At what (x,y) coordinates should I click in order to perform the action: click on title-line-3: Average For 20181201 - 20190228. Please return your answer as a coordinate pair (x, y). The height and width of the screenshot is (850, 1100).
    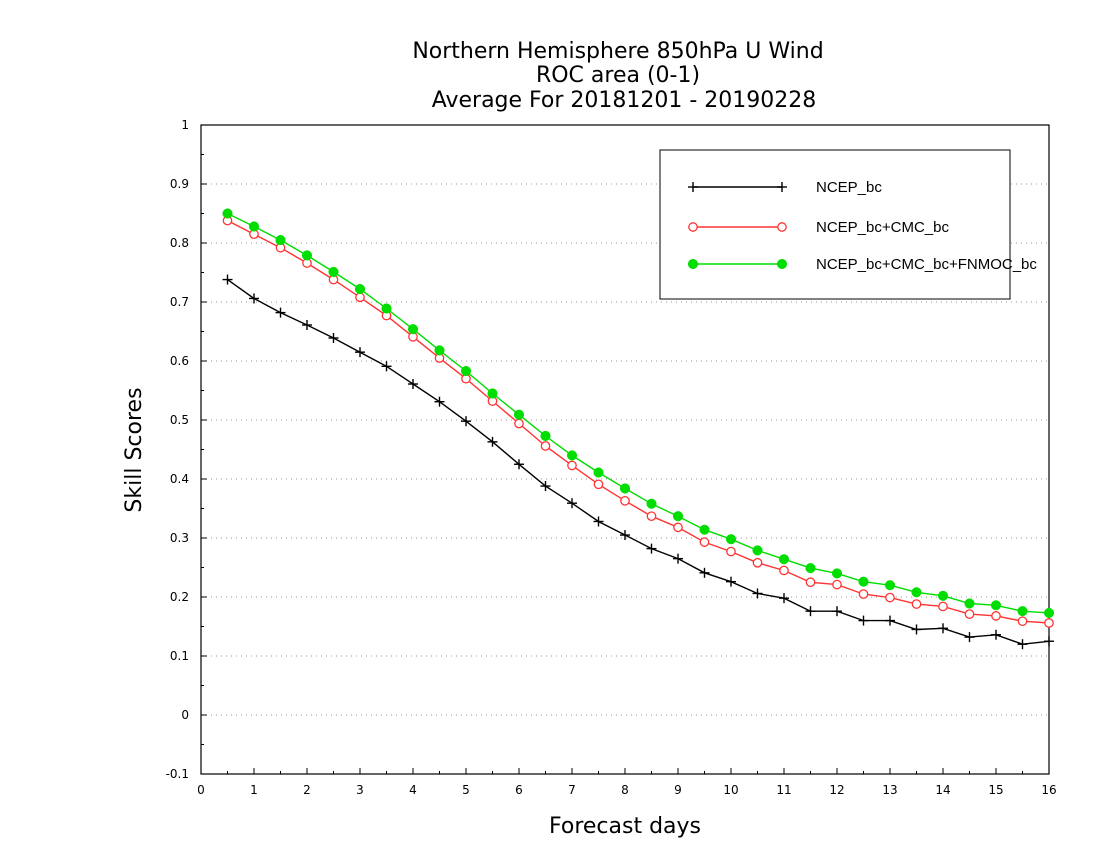
    Looking at the image, I should click on (624, 100).